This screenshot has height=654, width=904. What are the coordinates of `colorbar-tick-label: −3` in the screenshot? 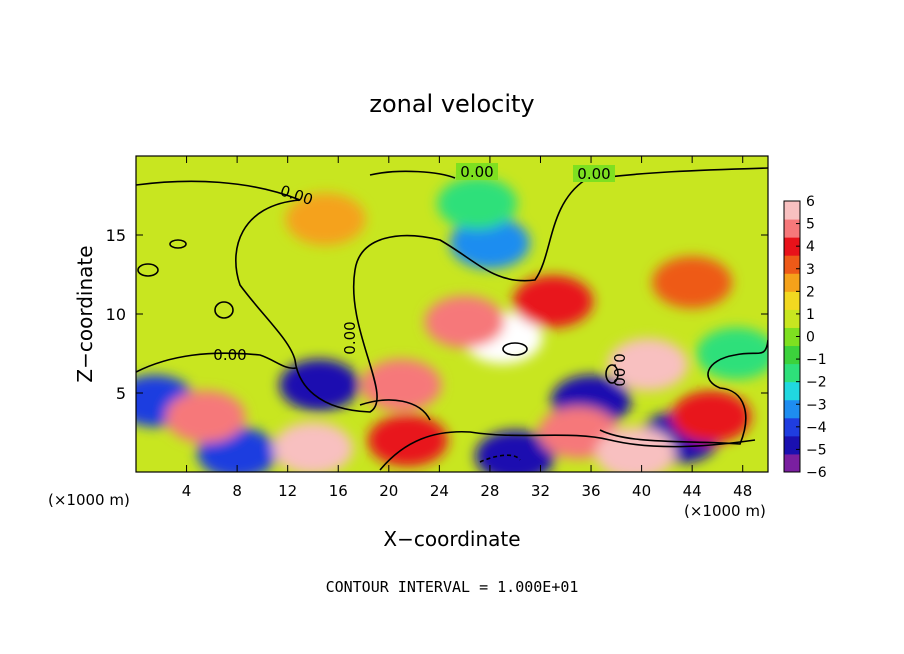 It's located at (816, 405).